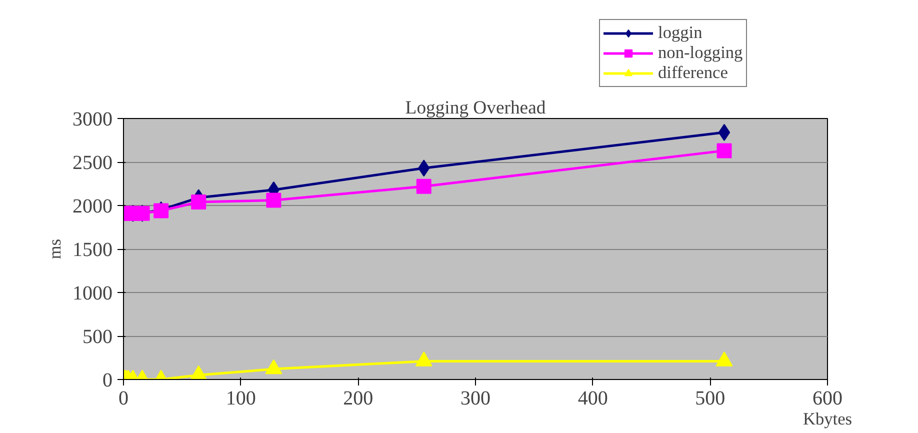 The image size is (918, 433). I want to click on x-tick-label: 200, so click(358, 399).